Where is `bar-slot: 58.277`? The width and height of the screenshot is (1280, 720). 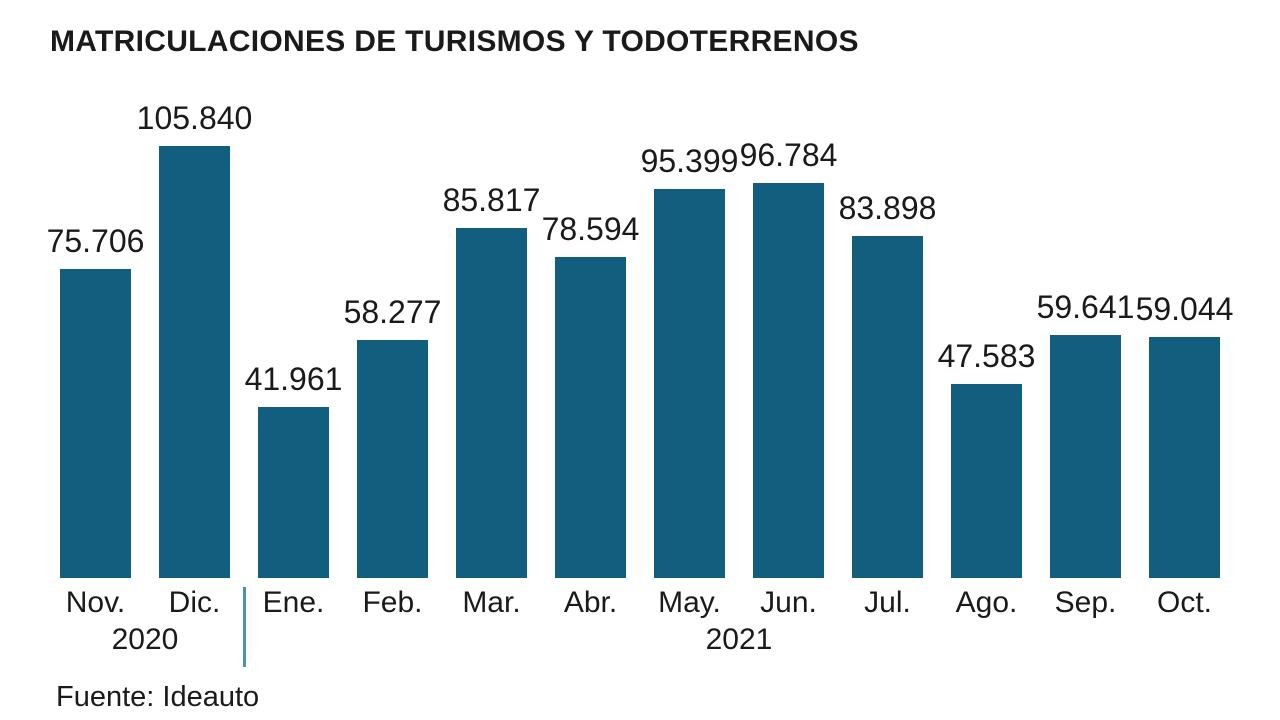
bar-slot: 58.277 is located at coordinates (392, 362).